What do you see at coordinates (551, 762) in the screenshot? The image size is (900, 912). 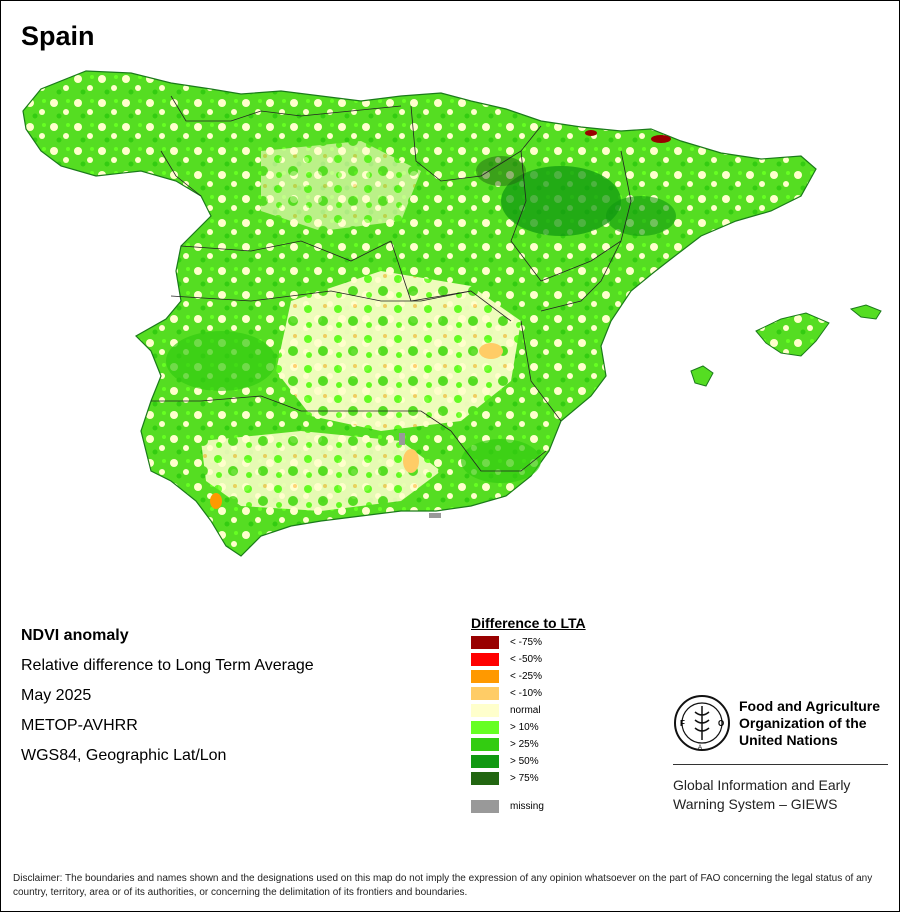 I see `legend-item: > 50%` at bounding box center [551, 762].